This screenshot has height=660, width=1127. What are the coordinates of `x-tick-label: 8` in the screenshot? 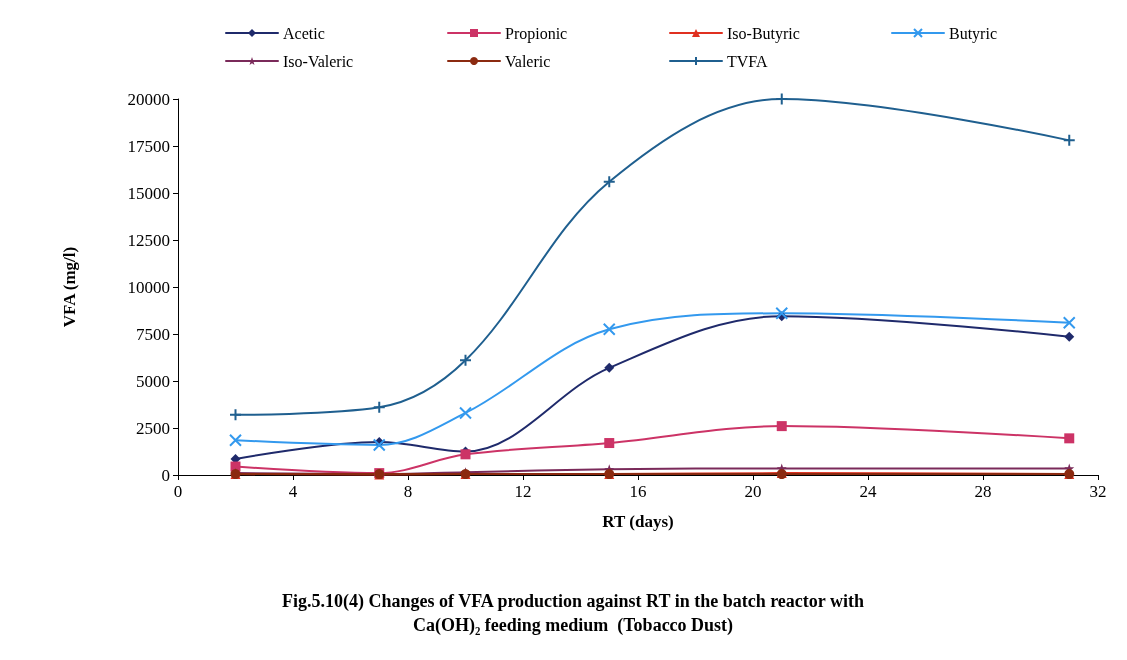 It's located at (408, 491).